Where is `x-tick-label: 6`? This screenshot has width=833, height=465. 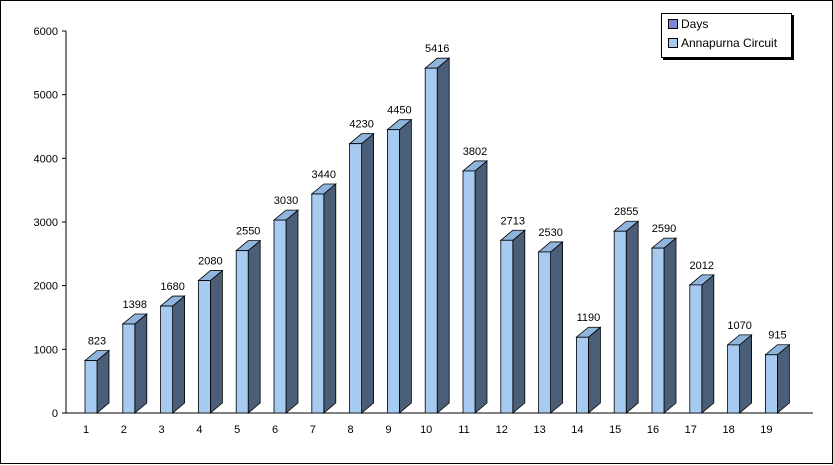
x-tick-label: 6 is located at coordinates (275, 430).